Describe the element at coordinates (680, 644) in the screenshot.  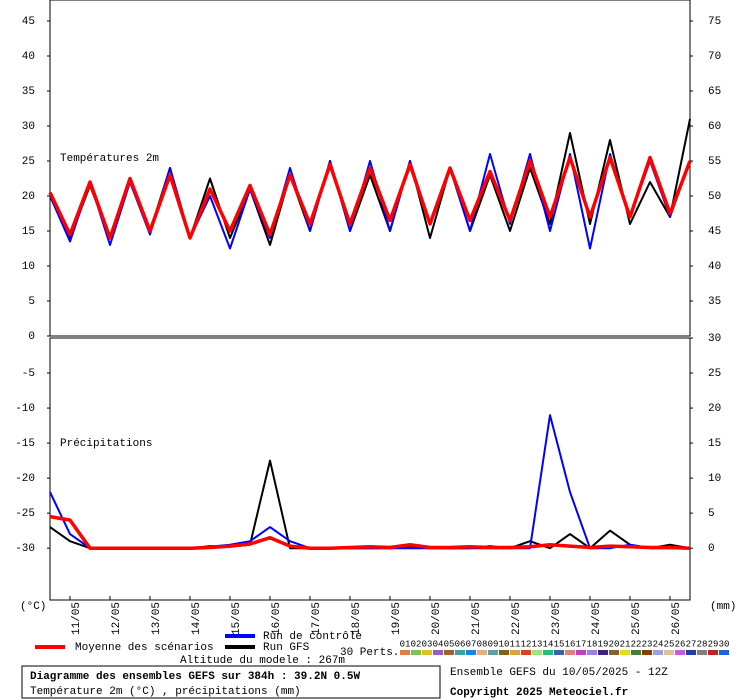
I see `pert-number: 26` at that location.